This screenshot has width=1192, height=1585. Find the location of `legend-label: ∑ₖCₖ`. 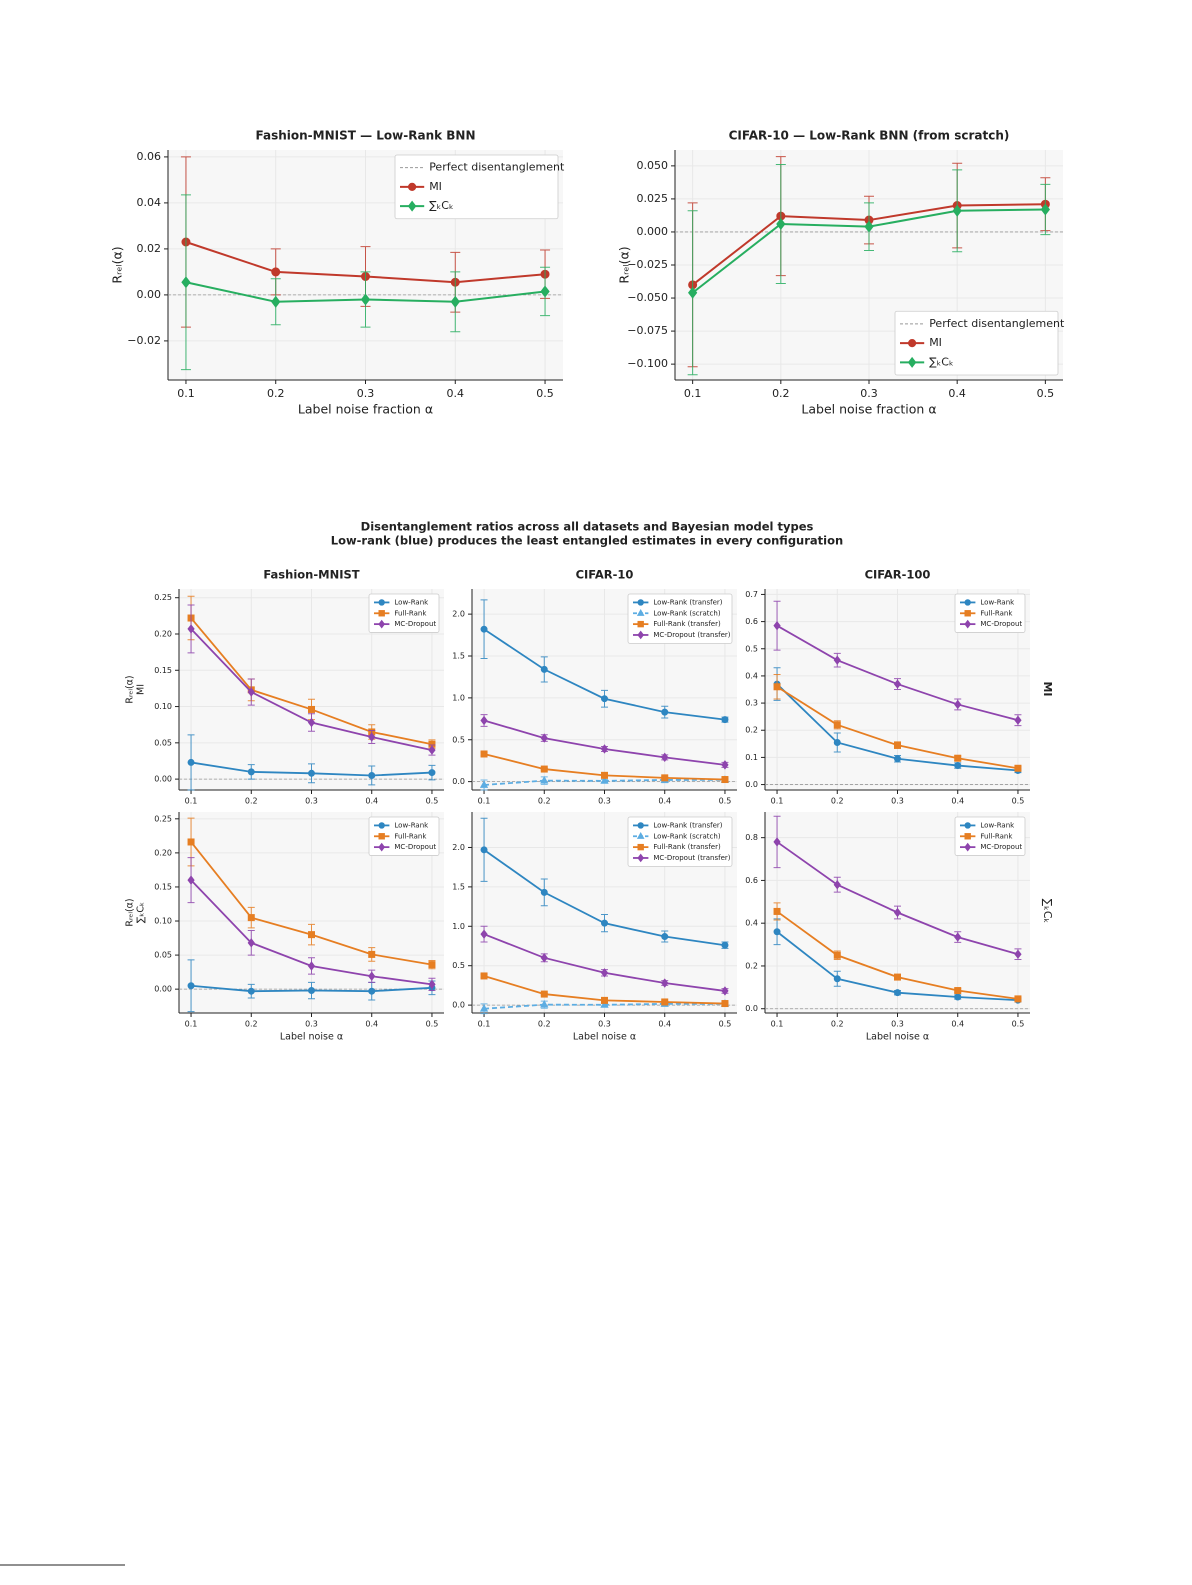

legend-label: ∑ₖCₖ is located at coordinates (941, 361).